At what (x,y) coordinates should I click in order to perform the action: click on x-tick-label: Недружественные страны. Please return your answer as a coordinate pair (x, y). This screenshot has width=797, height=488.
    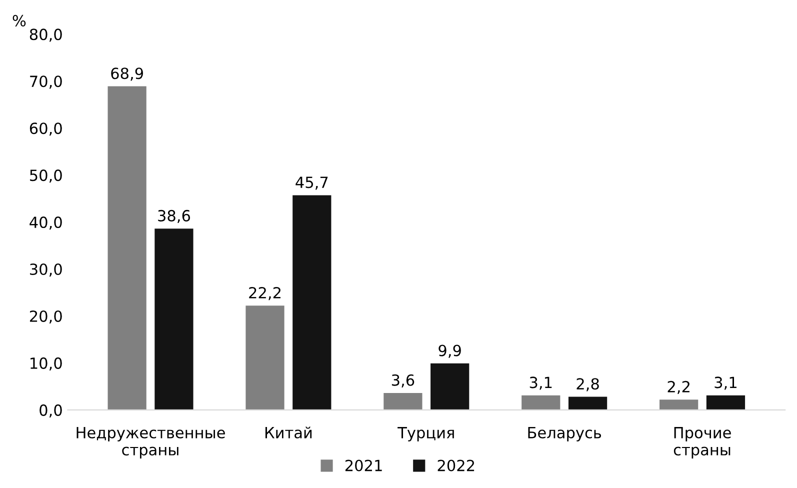
    Looking at the image, I should click on (150, 442).